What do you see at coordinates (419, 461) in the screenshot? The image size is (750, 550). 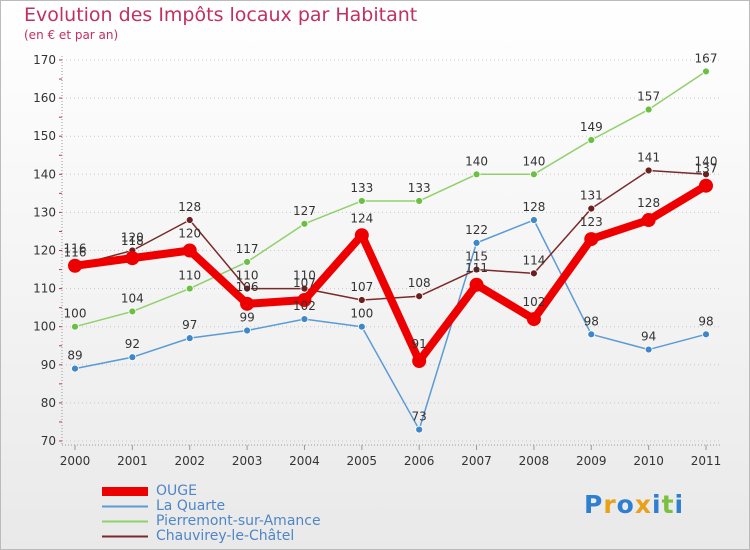 I see `x-tick-label: 2006` at bounding box center [419, 461].